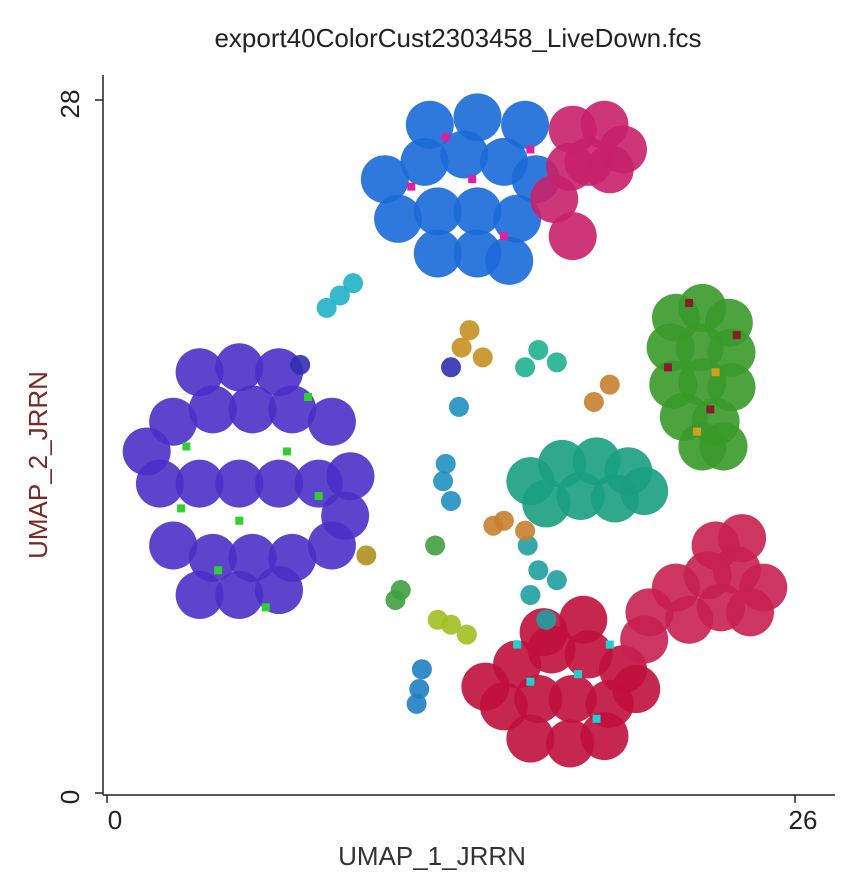 The image size is (849, 883). Describe the element at coordinates (38, 465) in the screenshot. I see `y-axis-label: UMAP_2_JRRN` at that location.